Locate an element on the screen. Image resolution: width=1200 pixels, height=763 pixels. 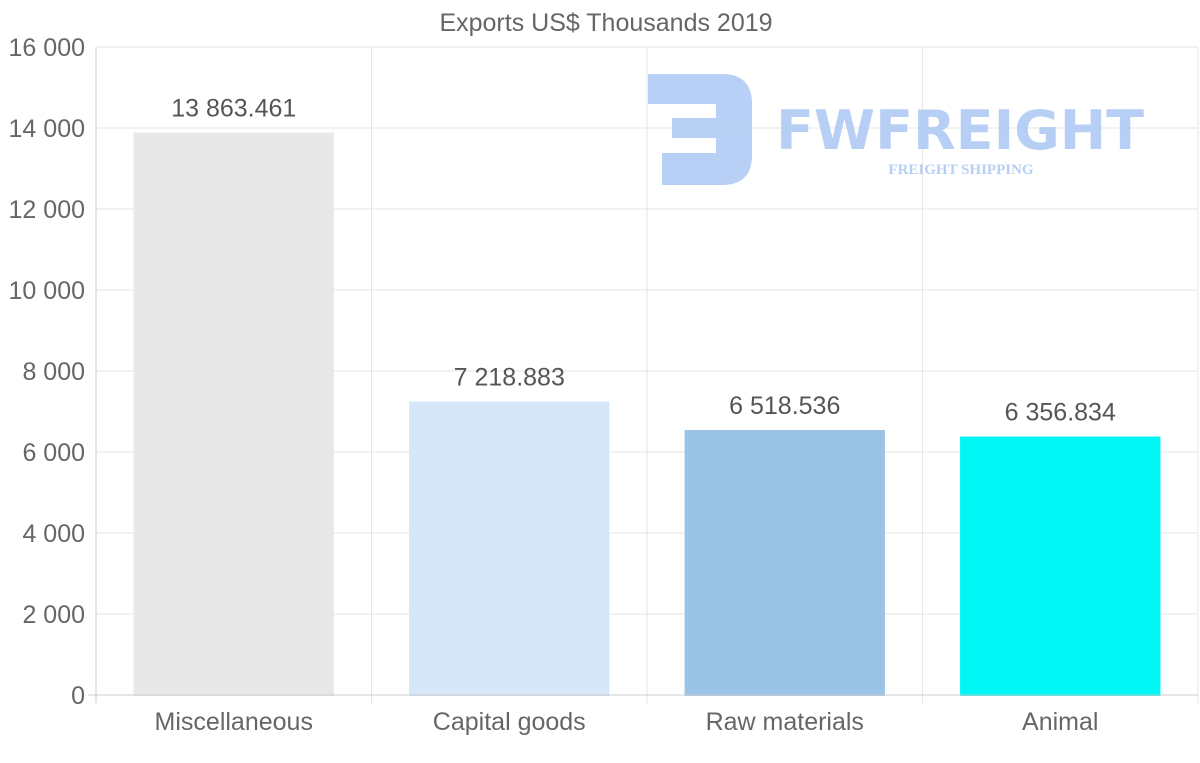
y-tick-label: 6 000 is located at coordinates (53, 453).